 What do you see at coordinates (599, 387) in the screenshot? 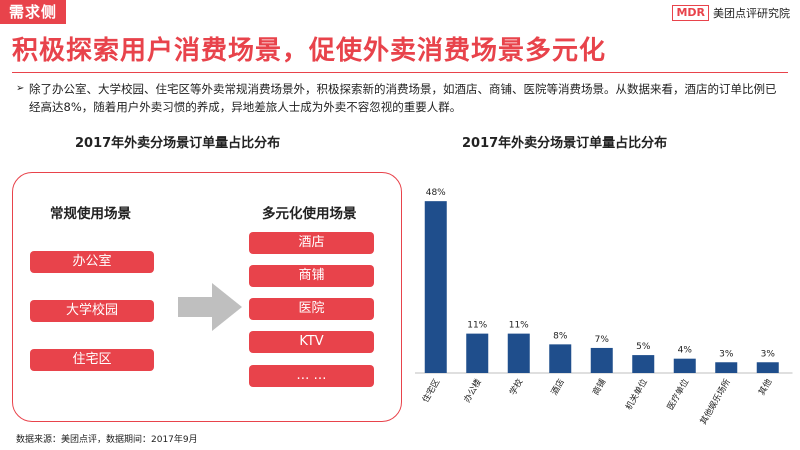
I see `category-label: 商铺` at bounding box center [599, 387].